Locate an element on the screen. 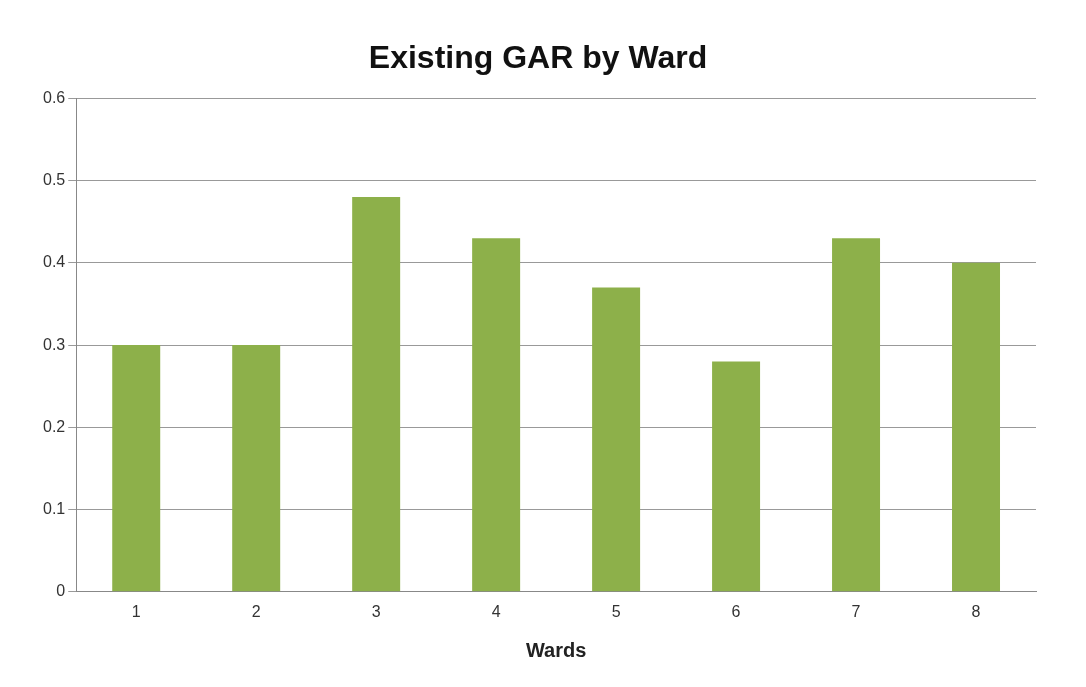 This screenshot has width=1086, height=687. x-tick-label: 1 is located at coordinates (136, 611).